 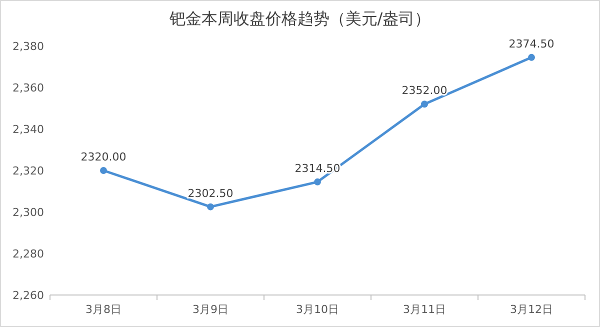 I want to click on y-tick-label: 2,300, so click(x=28, y=212).